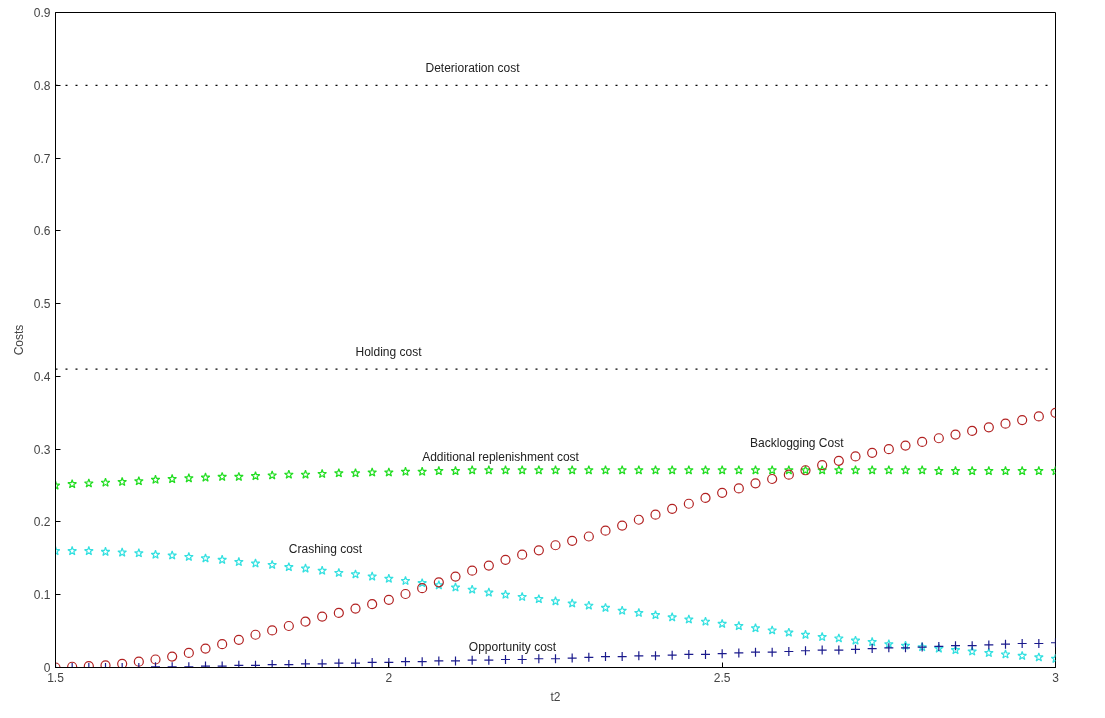 The height and width of the screenshot is (718, 1105). Describe the element at coordinates (42, 231) in the screenshot. I see `y-tick-label: 0.6` at that location.